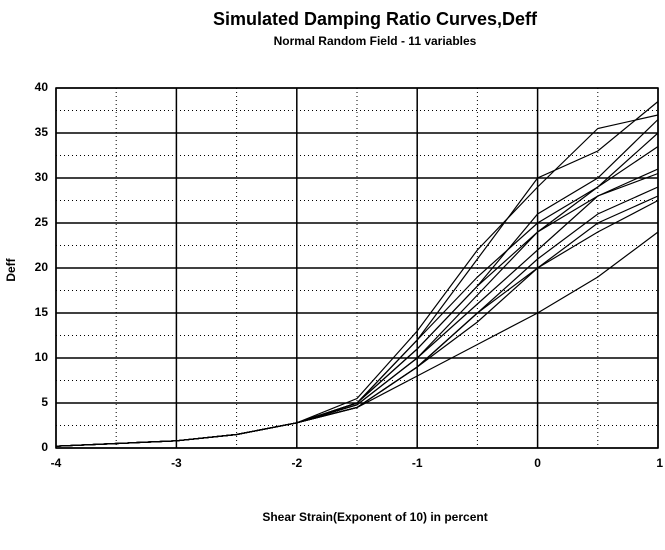  I want to click on chart-title: Simulated Damping Ratio Curves,Deff, so click(375, 19).